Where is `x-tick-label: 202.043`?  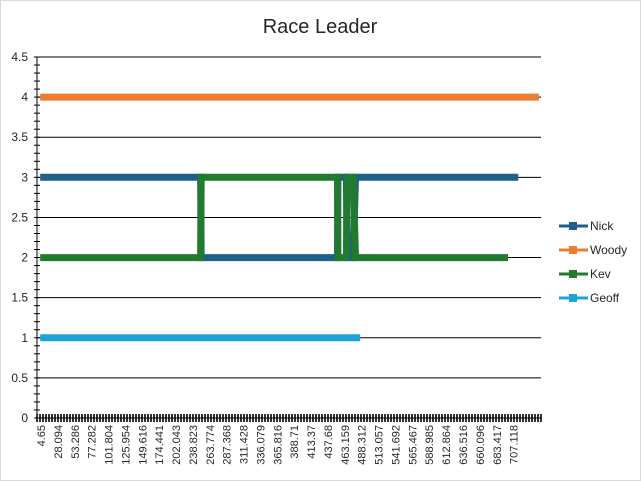 x-tick-label: 202.043 is located at coordinates (177, 445).